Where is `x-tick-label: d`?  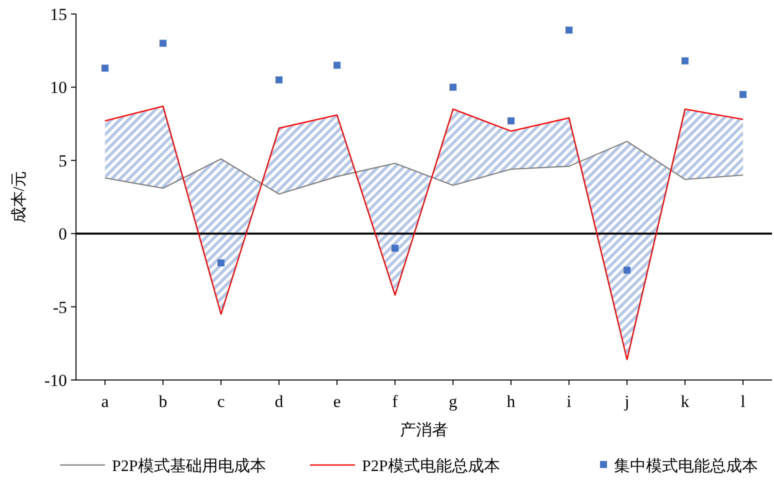 x-tick-label: d is located at coordinates (279, 401).